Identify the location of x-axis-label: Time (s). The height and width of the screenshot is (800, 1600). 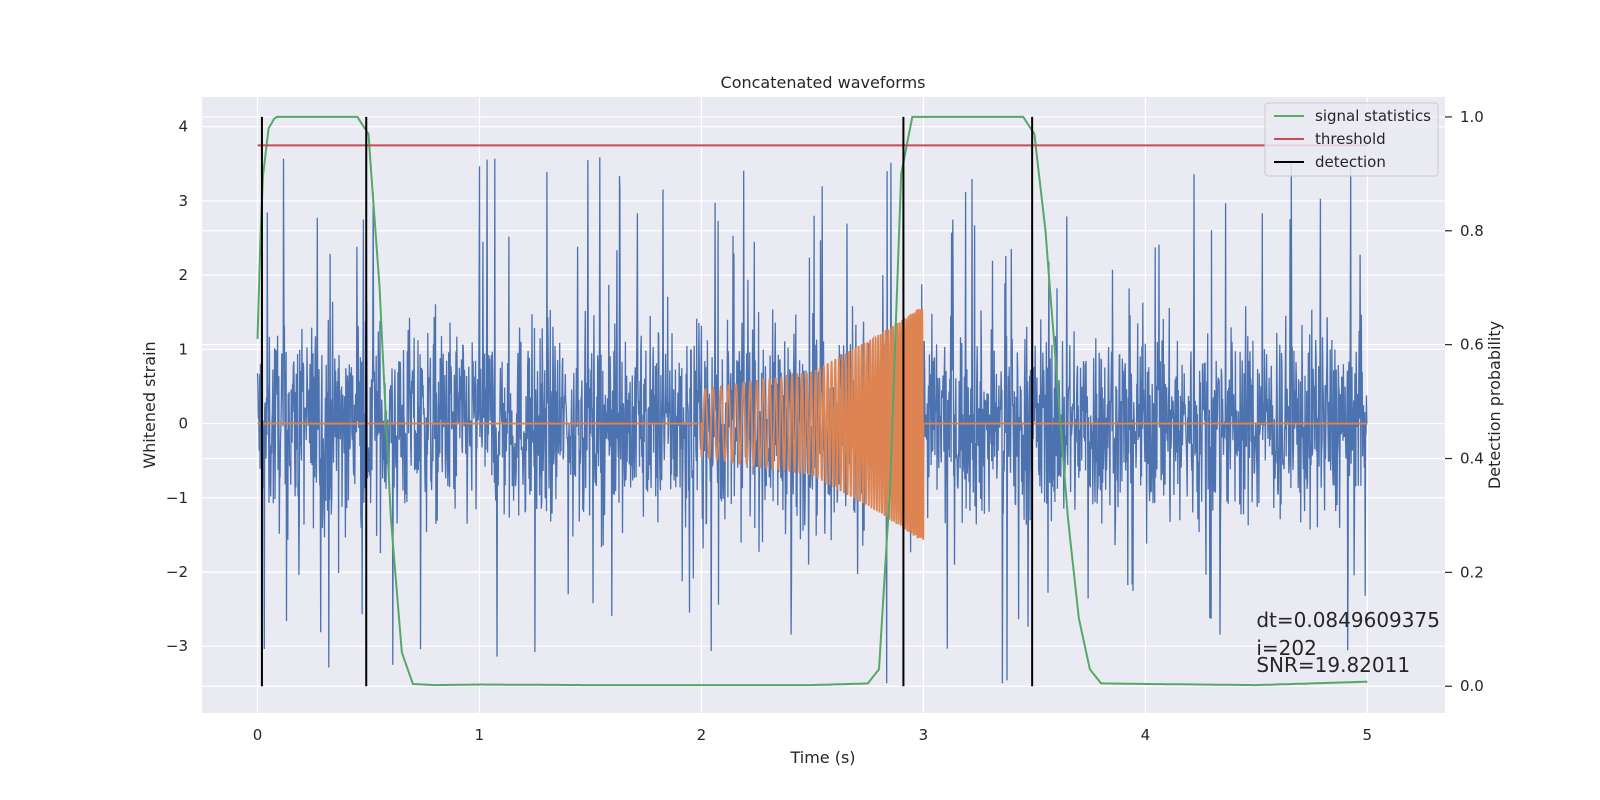
(822, 757).